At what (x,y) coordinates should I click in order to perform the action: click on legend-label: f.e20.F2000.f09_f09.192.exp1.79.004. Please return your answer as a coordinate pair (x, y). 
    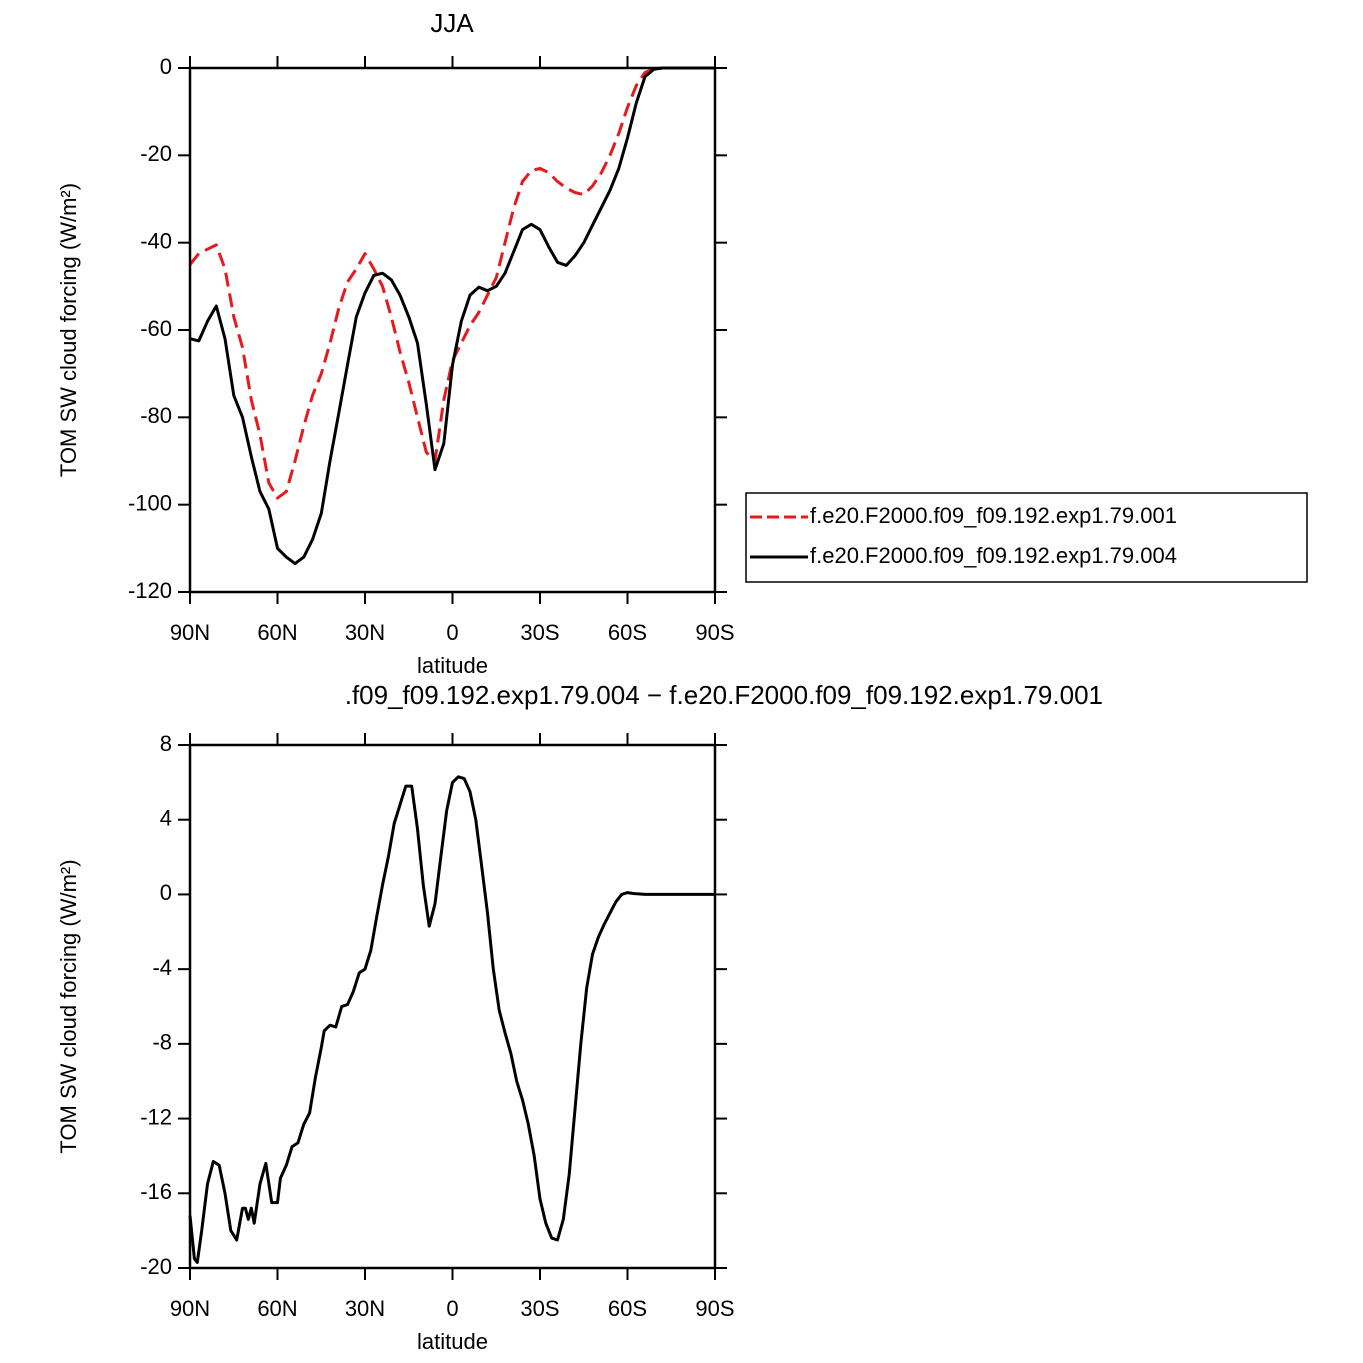
    Looking at the image, I should click on (993, 555).